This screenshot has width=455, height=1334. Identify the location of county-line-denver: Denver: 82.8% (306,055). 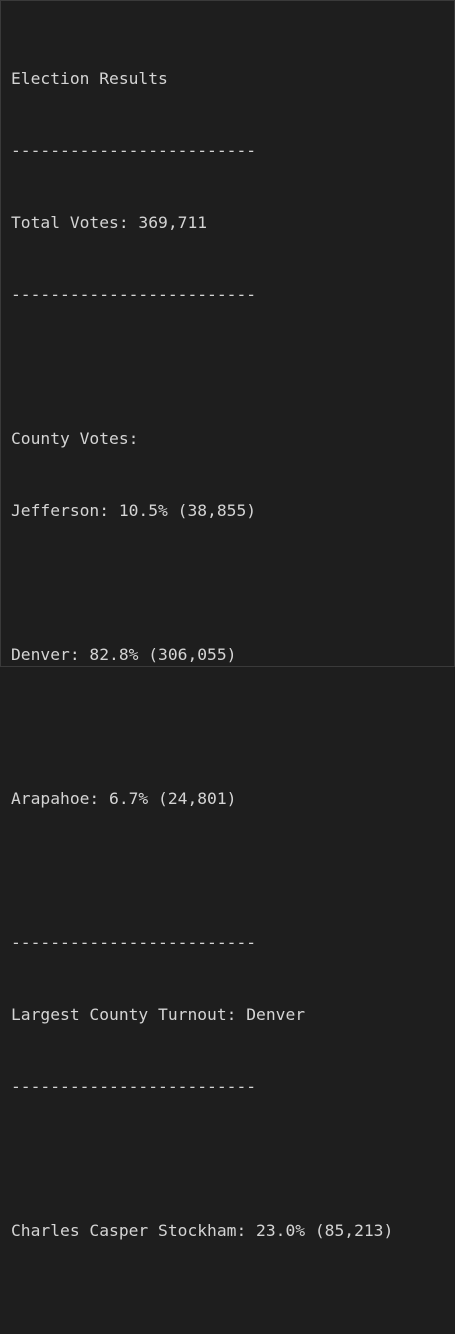
(124, 654).